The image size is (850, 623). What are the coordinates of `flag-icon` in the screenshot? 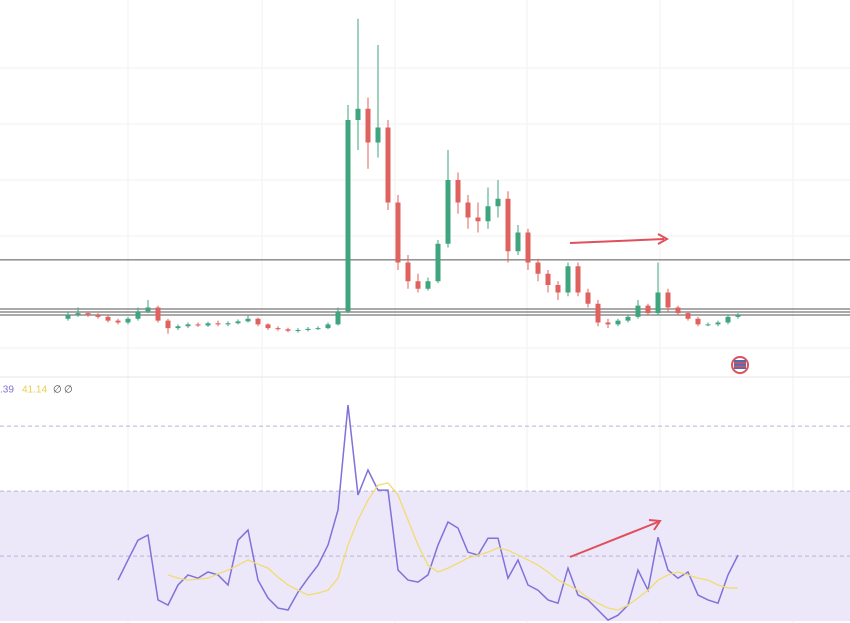 It's located at (740, 365).